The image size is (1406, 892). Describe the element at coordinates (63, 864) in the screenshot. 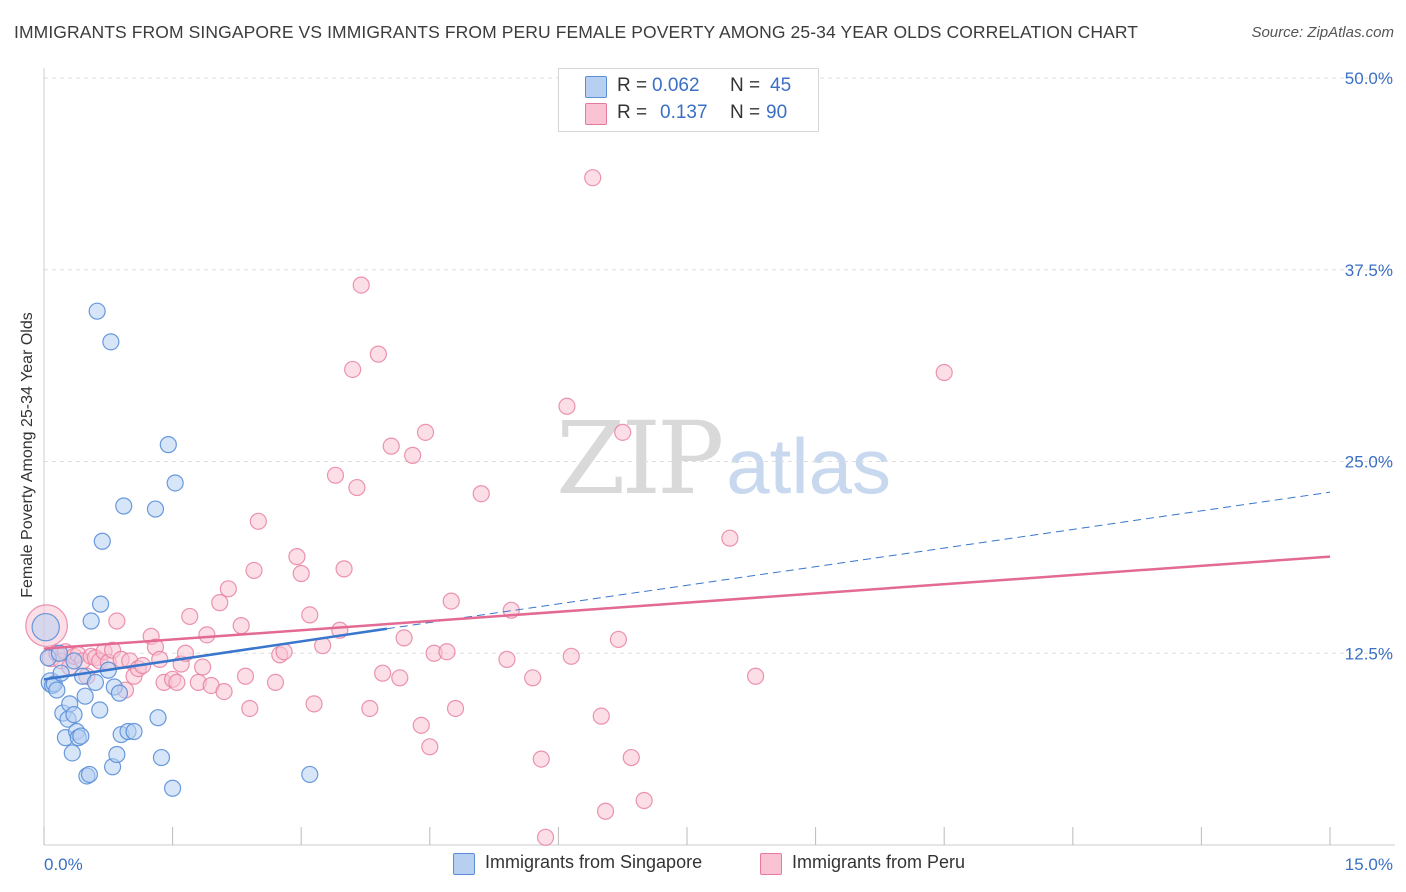

I see `x-tick-label-min: 0.0%` at that location.